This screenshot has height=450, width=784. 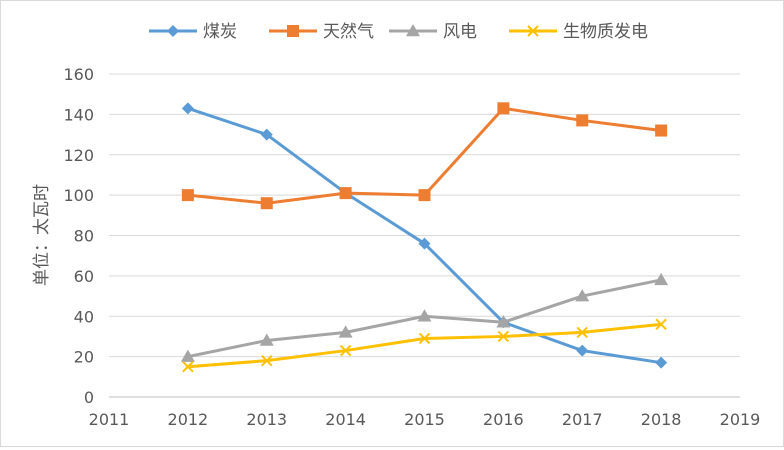 I want to click on y-tick-label-160: 160, so click(x=78, y=74).